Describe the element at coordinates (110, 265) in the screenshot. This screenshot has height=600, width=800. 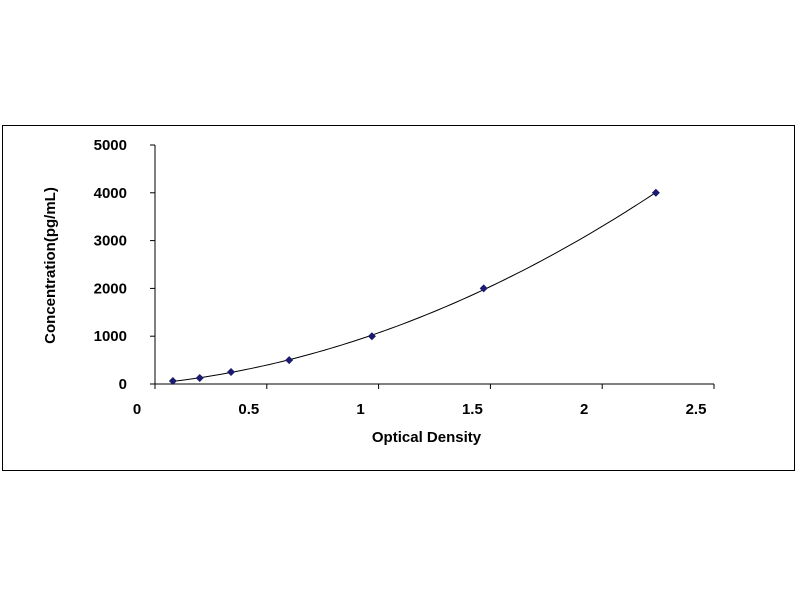
I see `y-tick-labels: 0 1000 2000 3000 4000 5000` at that location.